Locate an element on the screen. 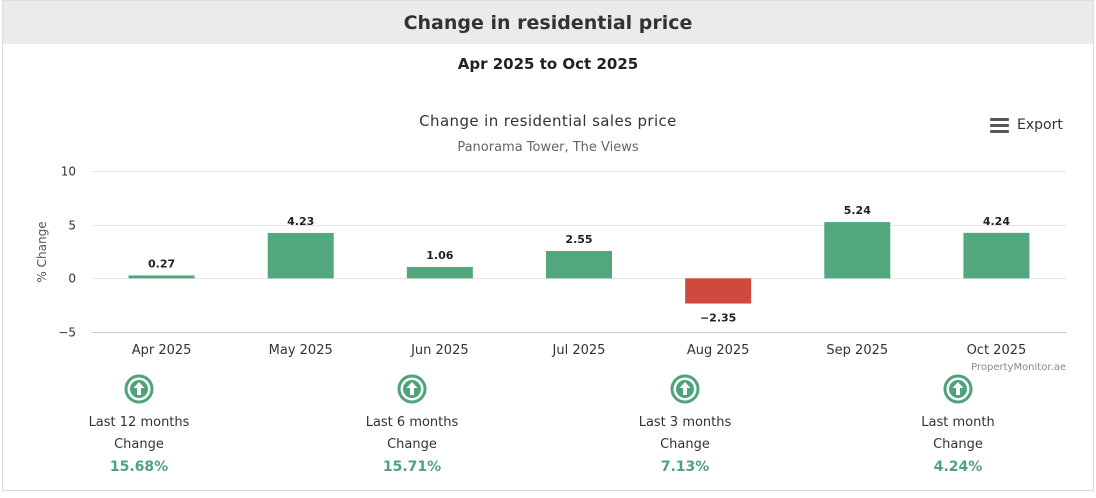  x-tick-label: Oct 2025 is located at coordinates (997, 350).